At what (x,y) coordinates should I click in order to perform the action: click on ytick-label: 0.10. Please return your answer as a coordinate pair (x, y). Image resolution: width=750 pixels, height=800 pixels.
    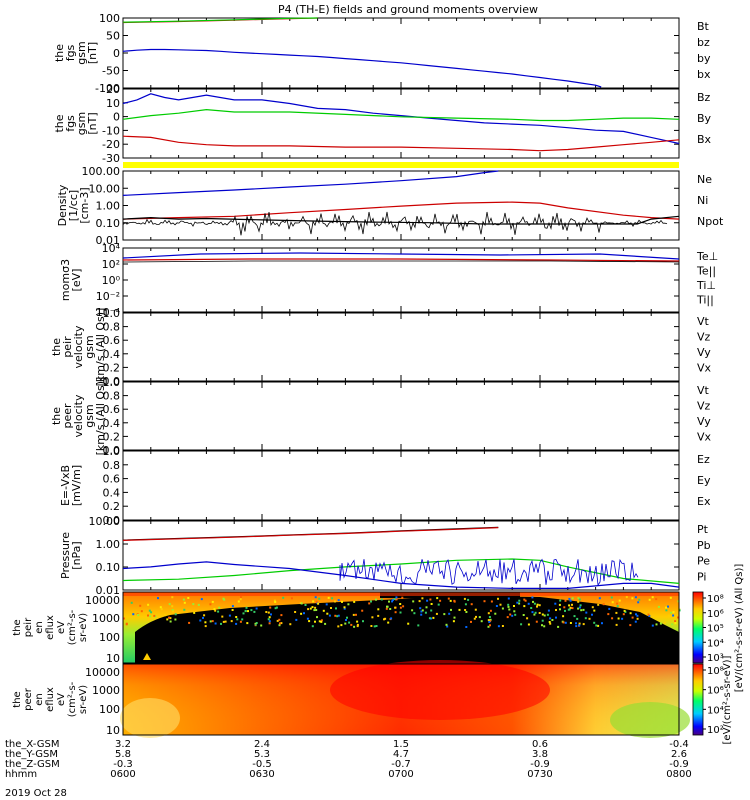
    Looking at the image, I should click on (108, 567).